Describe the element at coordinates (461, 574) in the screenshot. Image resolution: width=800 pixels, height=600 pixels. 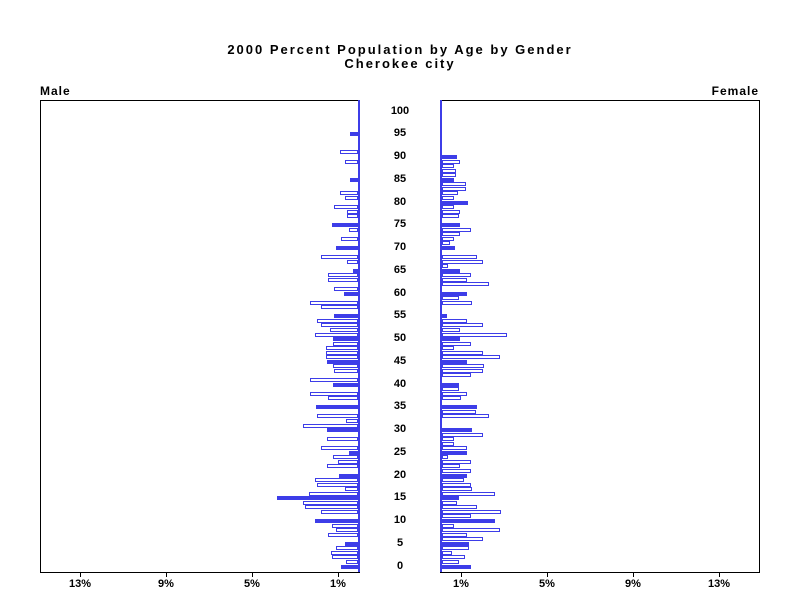
I see `female-tick-1pct` at that location.